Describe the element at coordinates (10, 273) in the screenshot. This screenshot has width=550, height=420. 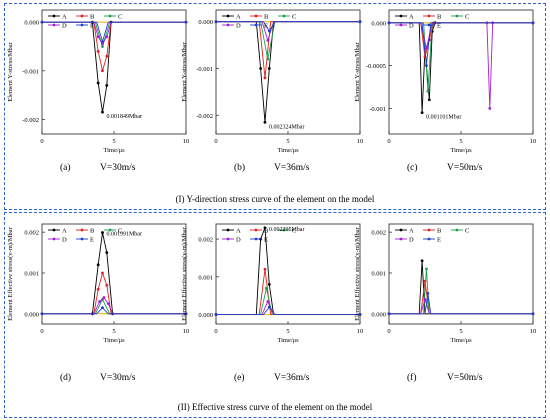
I see `y-axis-label: Element Effective stress(v-m)/Mbar` at that location.